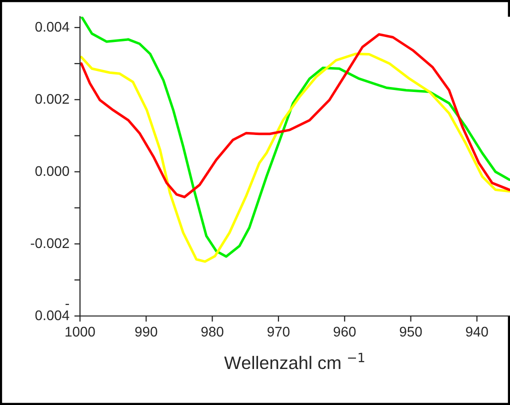 The height and width of the screenshot is (405, 510). I want to click on x-tick-label: 960, so click(345, 331).